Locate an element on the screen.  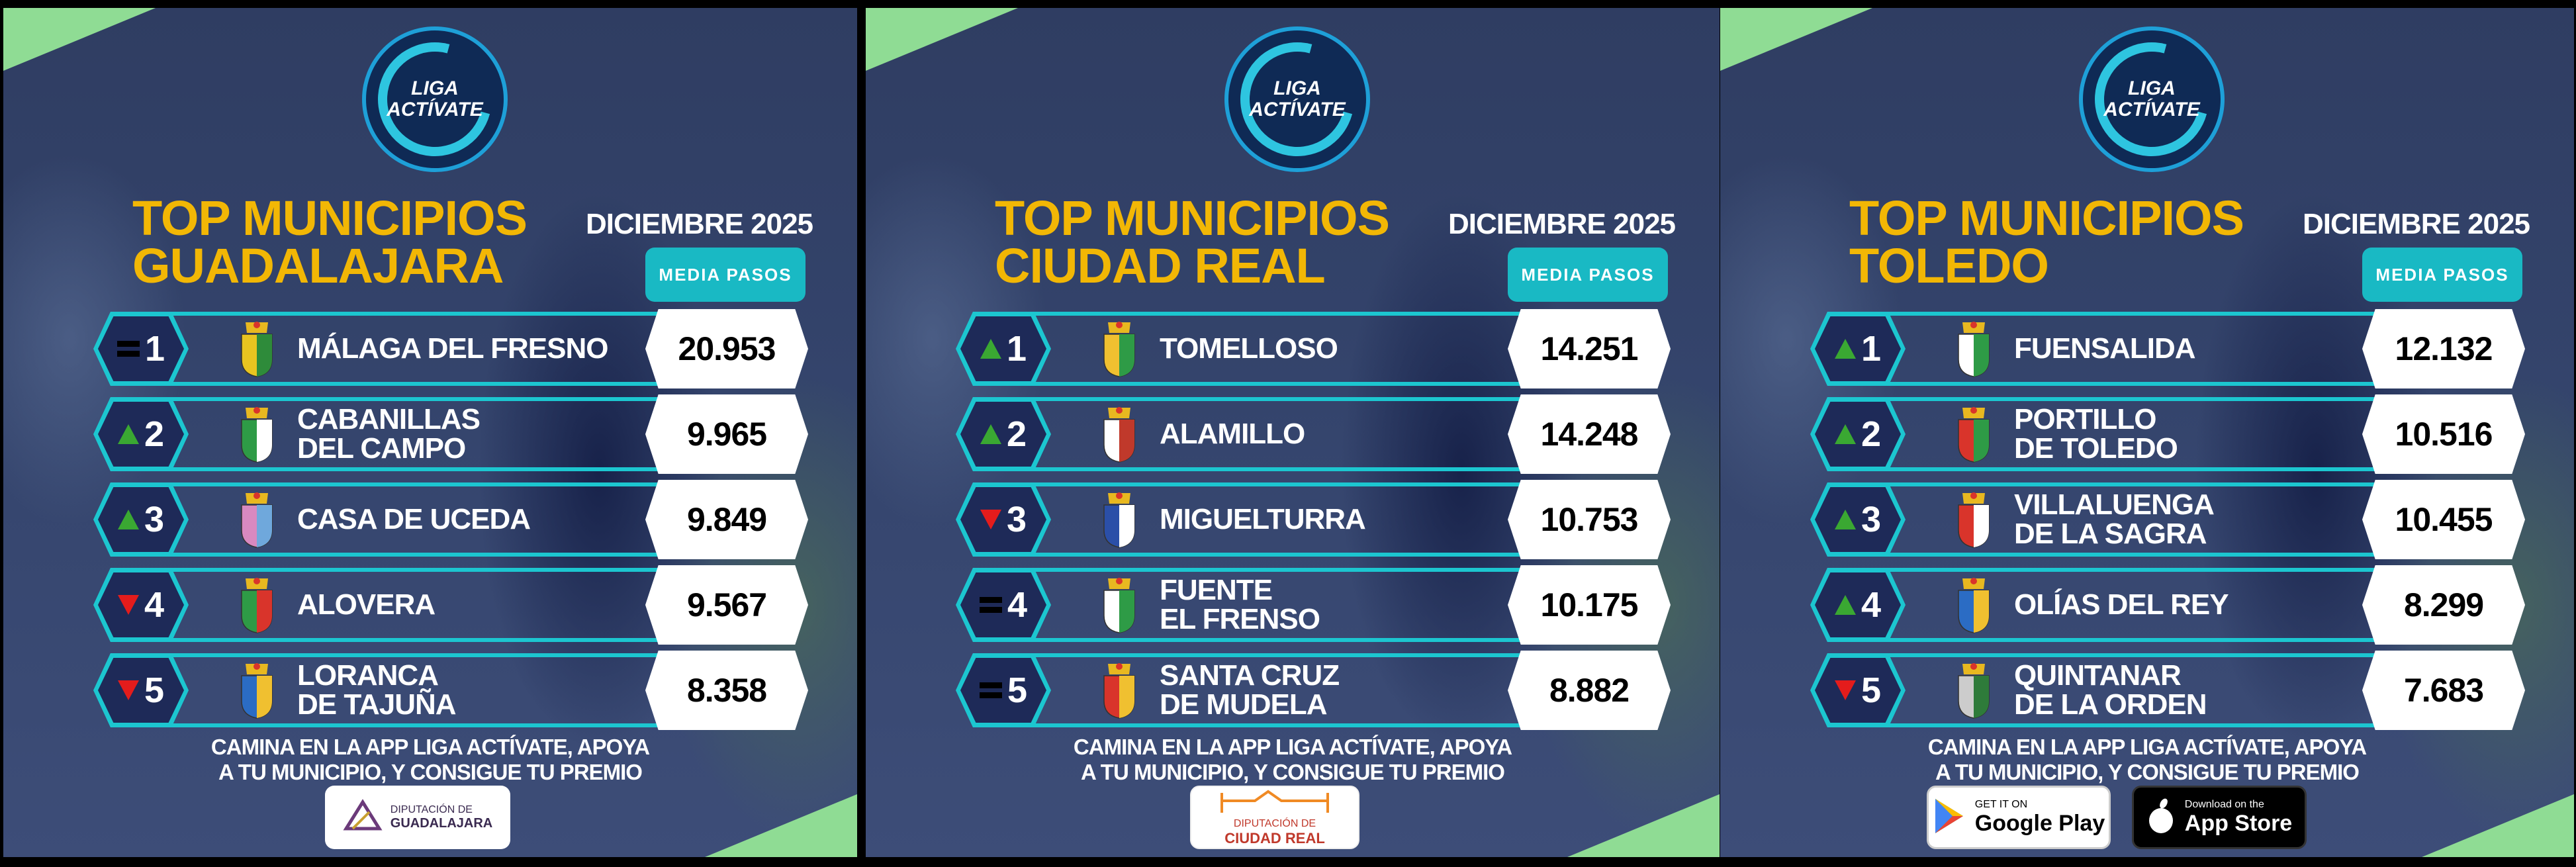
name-line: VILLALUENGA is located at coordinates (2114, 504).